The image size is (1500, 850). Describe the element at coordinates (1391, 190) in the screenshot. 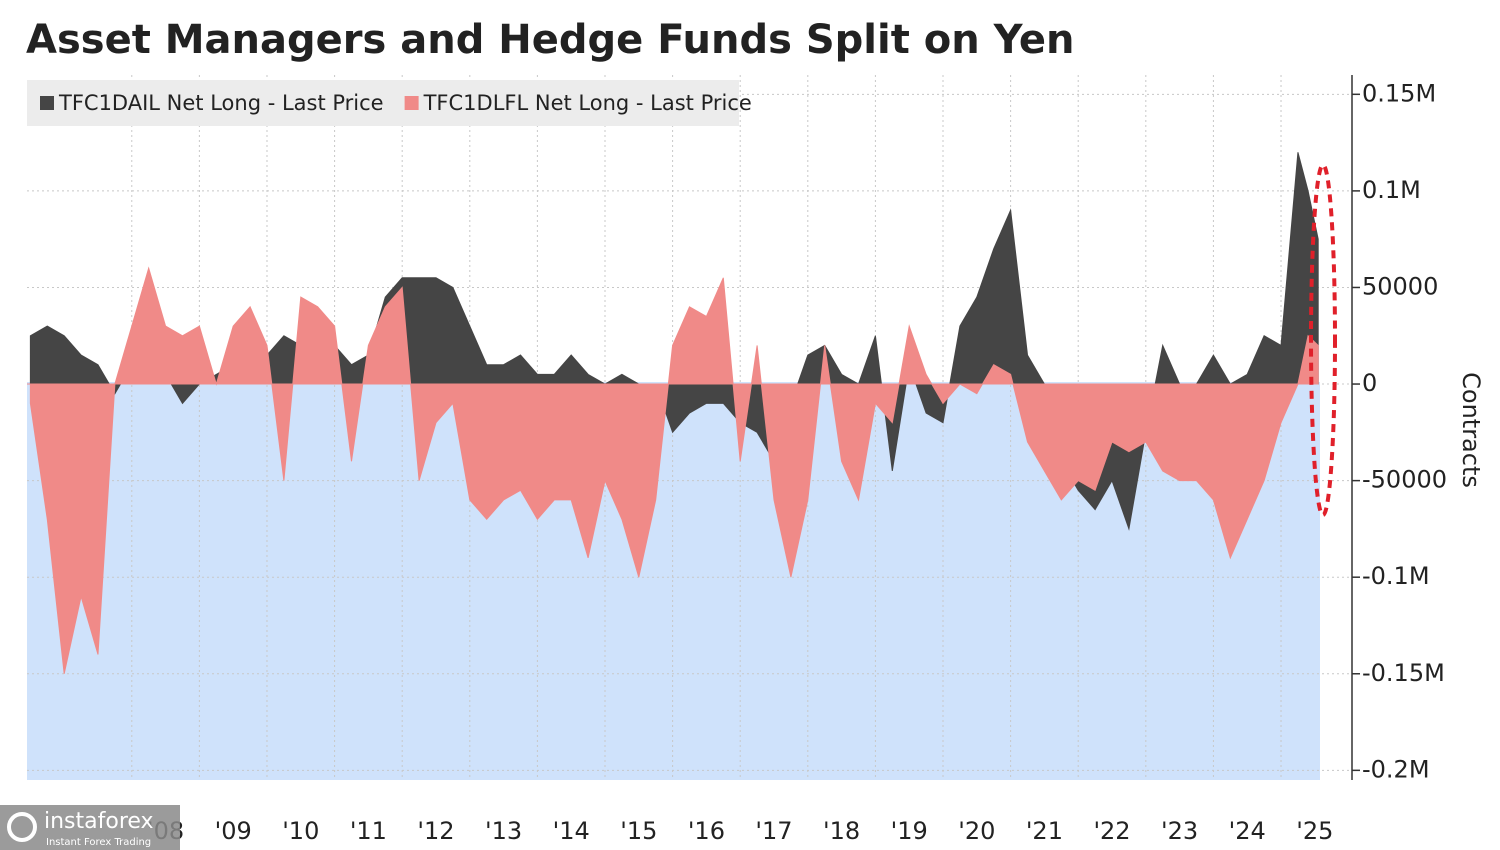

I see `y-tick-label: 0.1M` at that location.